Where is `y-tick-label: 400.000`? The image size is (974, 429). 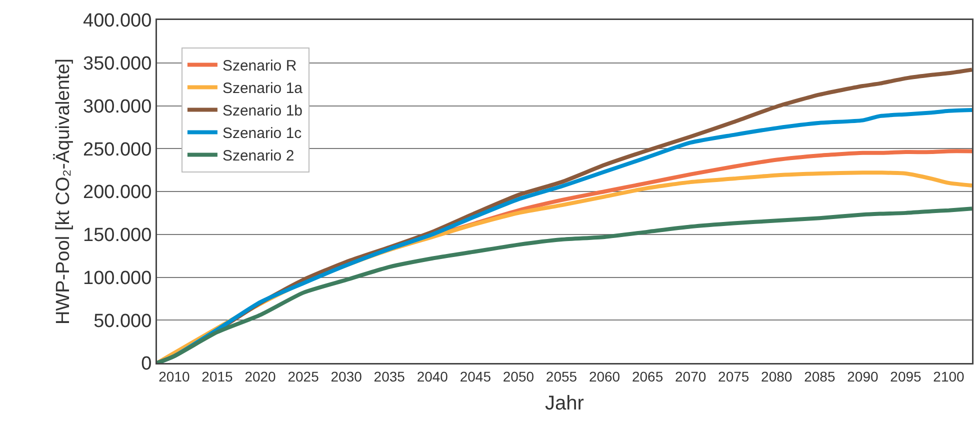
y-tick-label: 400.000 is located at coordinates (117, 21).